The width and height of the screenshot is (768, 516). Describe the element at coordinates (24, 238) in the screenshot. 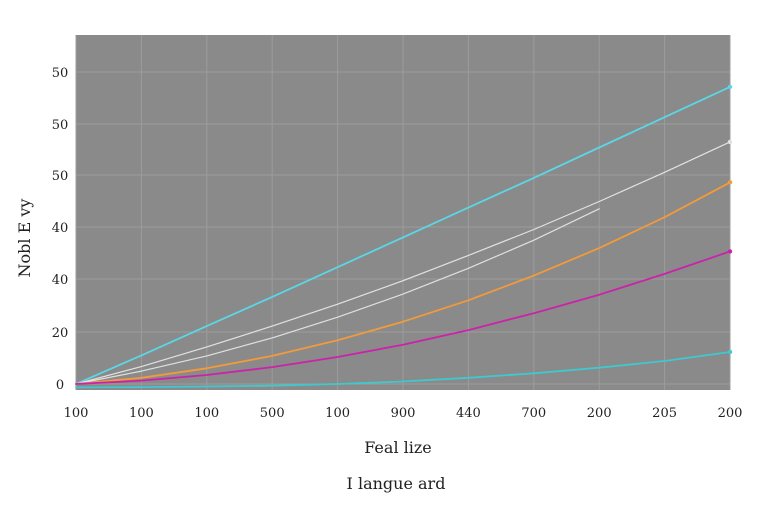

I see `y-axis-label: Nobl E vy` at that location.